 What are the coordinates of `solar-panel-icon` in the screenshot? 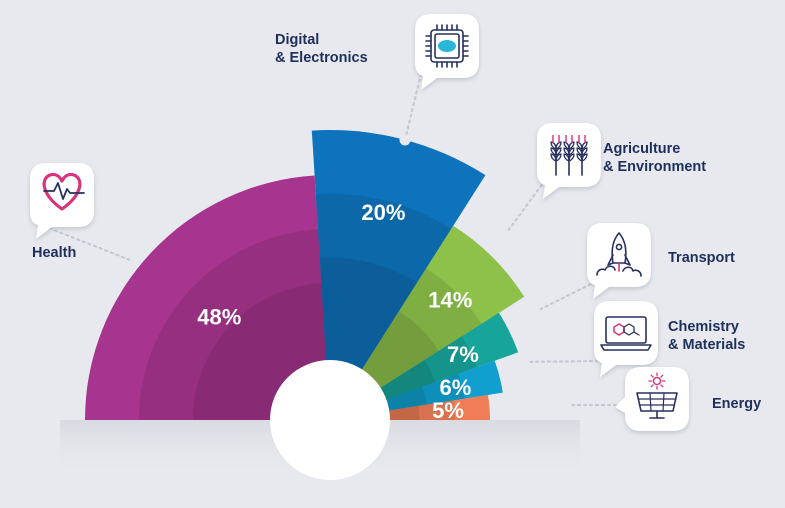 It's located at (657, 395).